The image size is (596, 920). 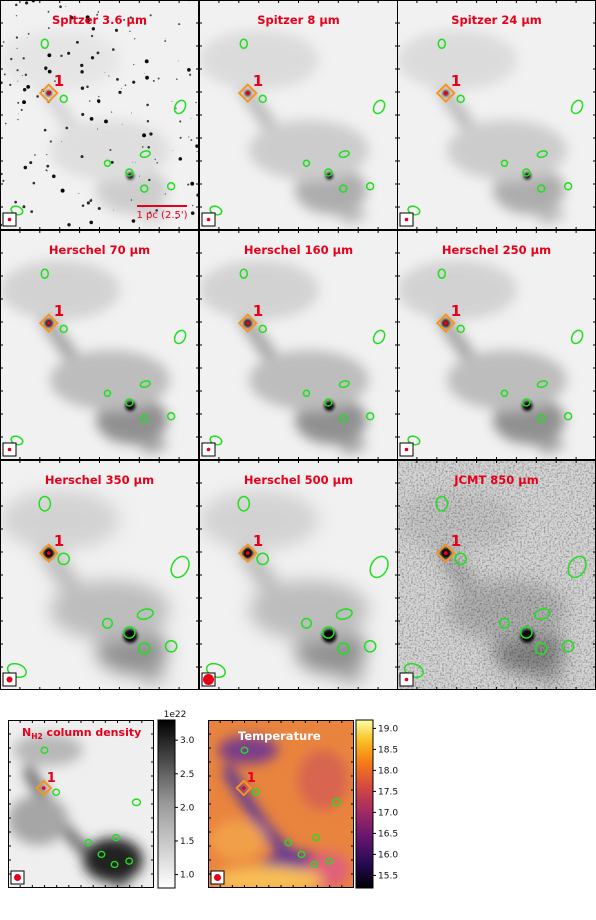 I want to click on map-image: 1 Herschel 500 µm, so click(x=298, y=575).